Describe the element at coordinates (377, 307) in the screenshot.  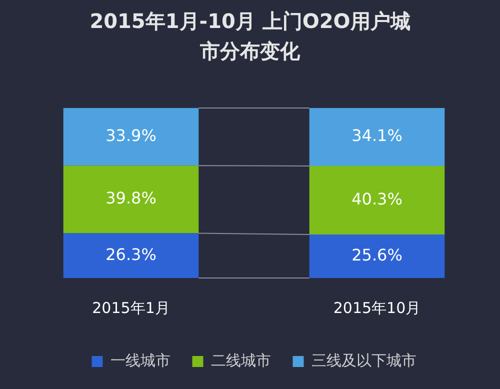
I see `x-tick-label: 2015年10月` at that location.